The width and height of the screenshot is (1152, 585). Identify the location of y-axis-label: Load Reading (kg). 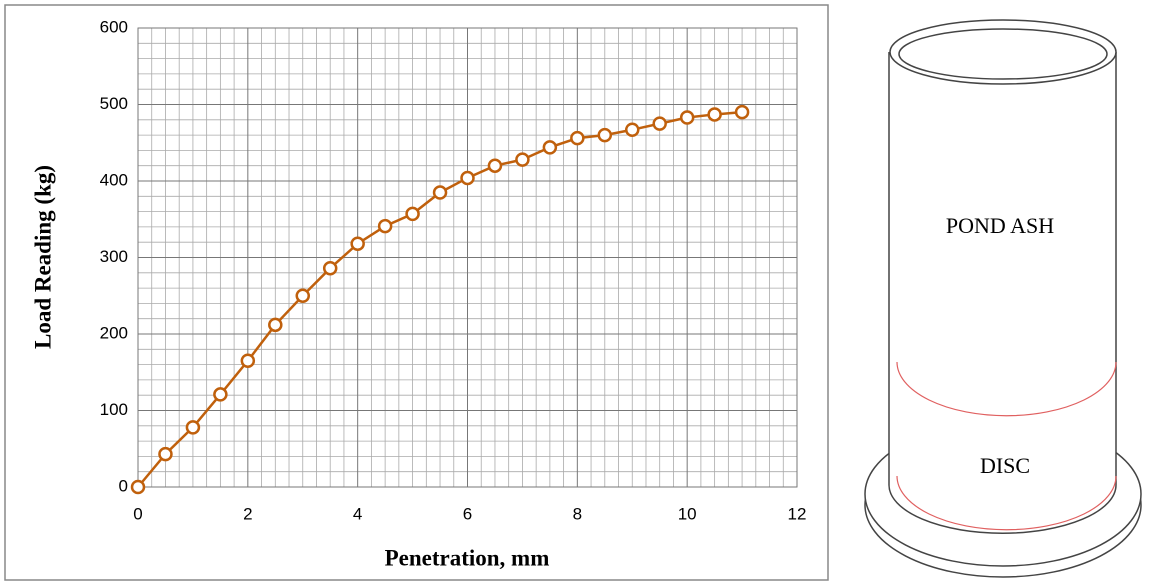
(42, 257).